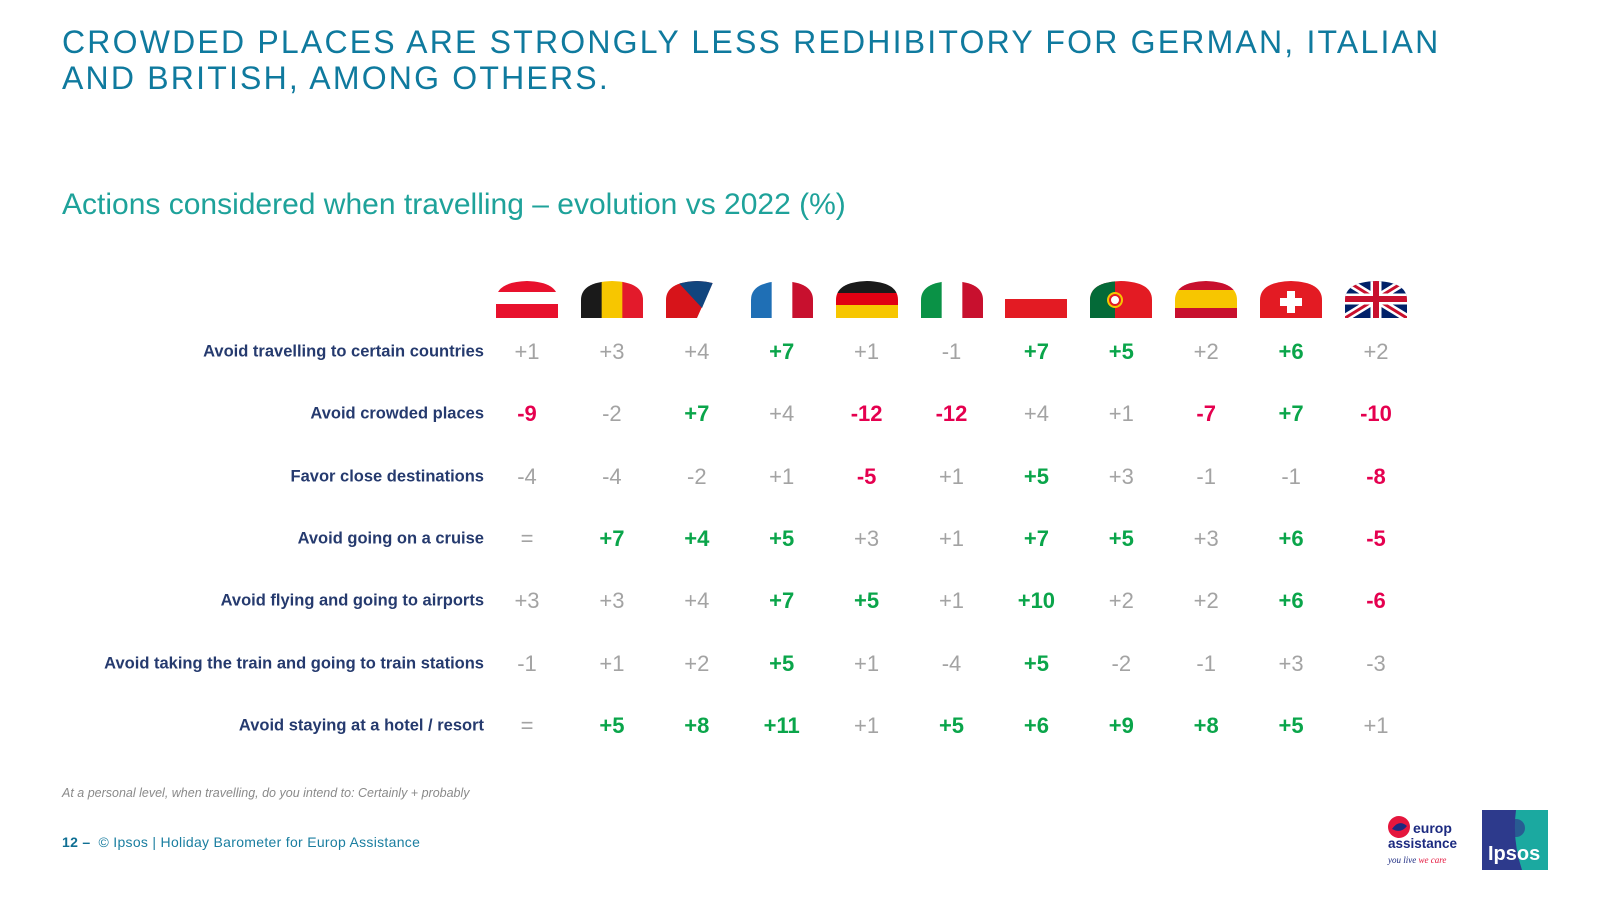 Image resolution: width=1600 pixels, height=900 pixels. What do you see at coordinates (1121, 299) in the screenshot?
I see `portugal-flag-icon` at bounding box center [1121, 299].